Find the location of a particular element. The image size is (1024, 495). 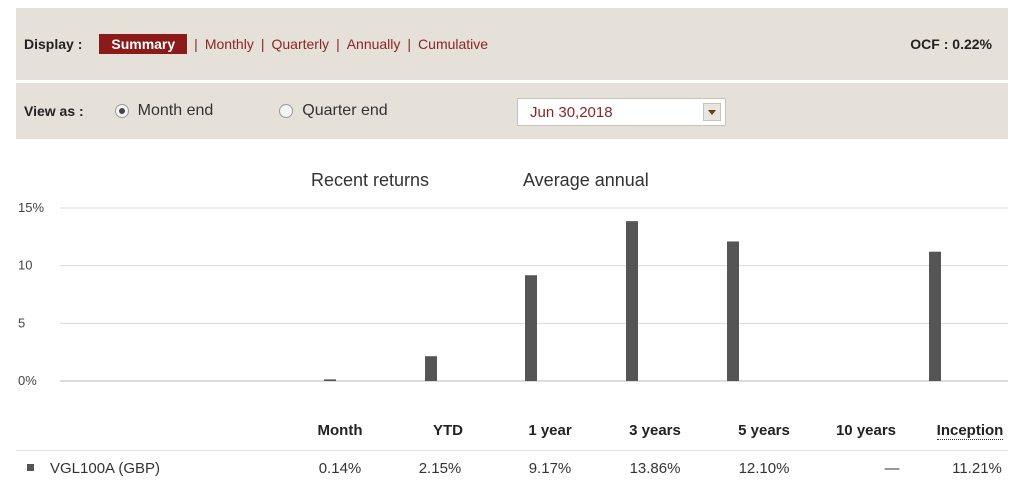

value-3-years: 13.86% is located at coordinates (655, 468).